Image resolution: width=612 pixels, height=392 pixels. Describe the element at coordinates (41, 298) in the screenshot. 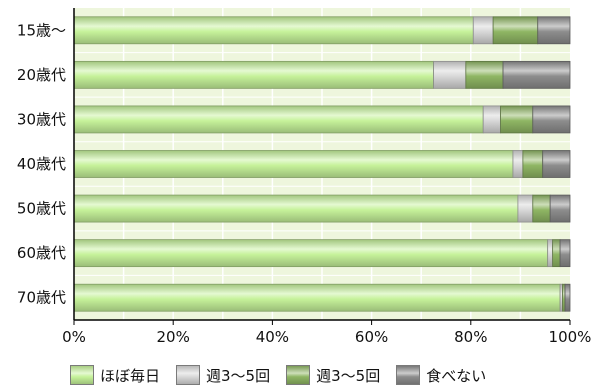

I see `y-tick-label: 70歳代` at that location.